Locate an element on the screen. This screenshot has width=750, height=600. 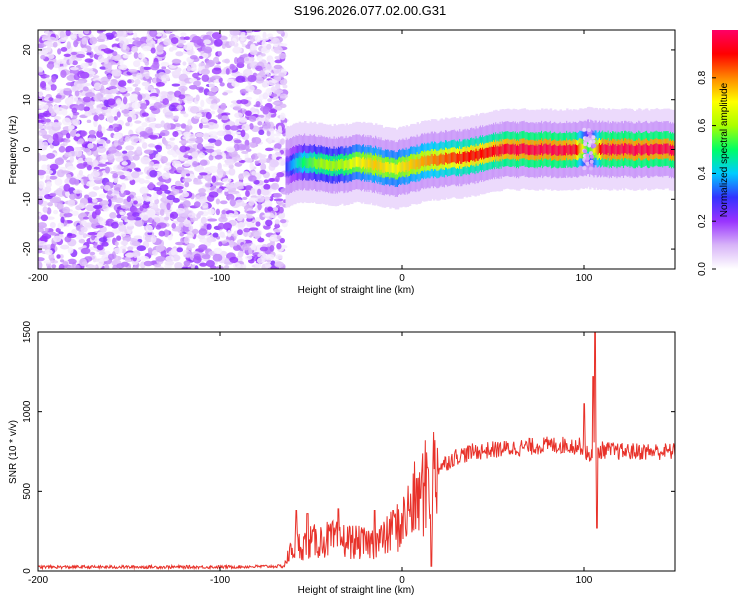
spectrogram-y-label: Frequency (Hz) is located at coordinates (13, 150).